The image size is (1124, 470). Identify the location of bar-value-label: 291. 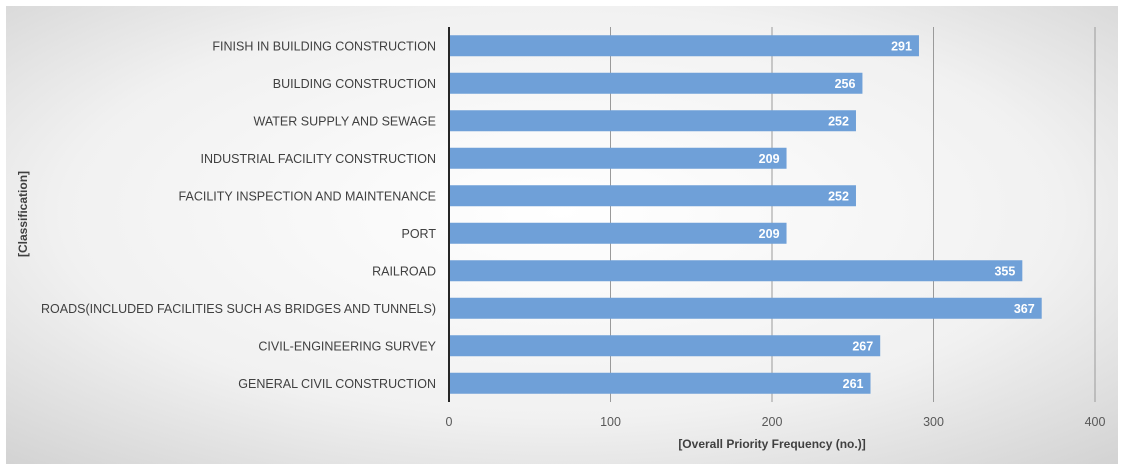
(901, 46).